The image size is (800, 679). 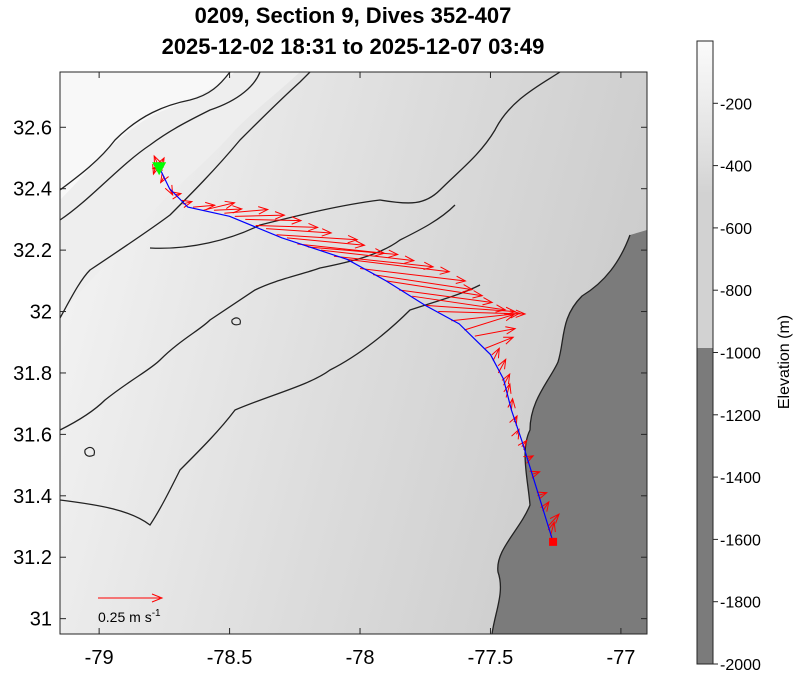 I want to click on colorbar-label: Elevation (m), so click(x=784, y=362).